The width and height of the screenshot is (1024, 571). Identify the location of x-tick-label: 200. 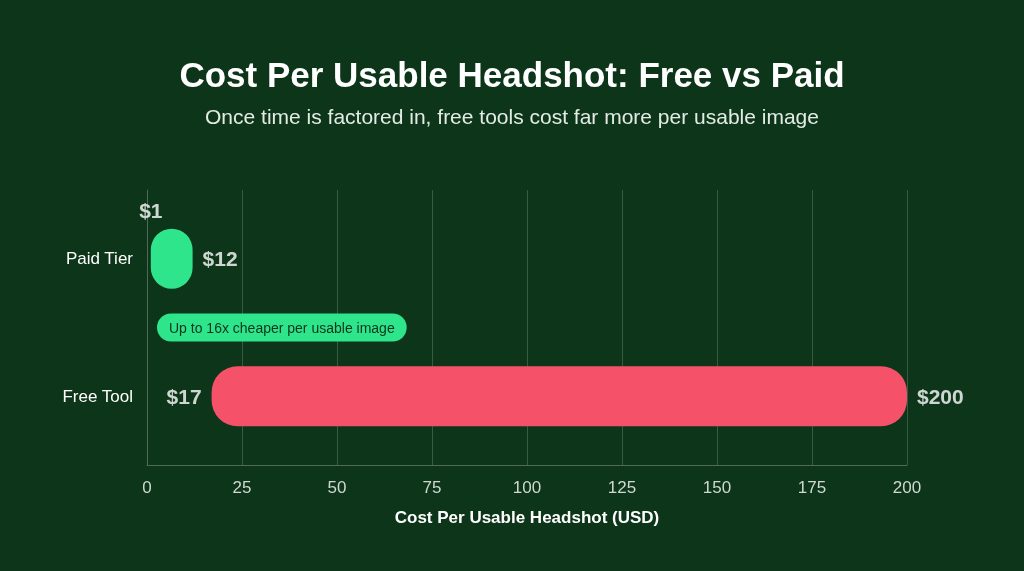
(907, 487).